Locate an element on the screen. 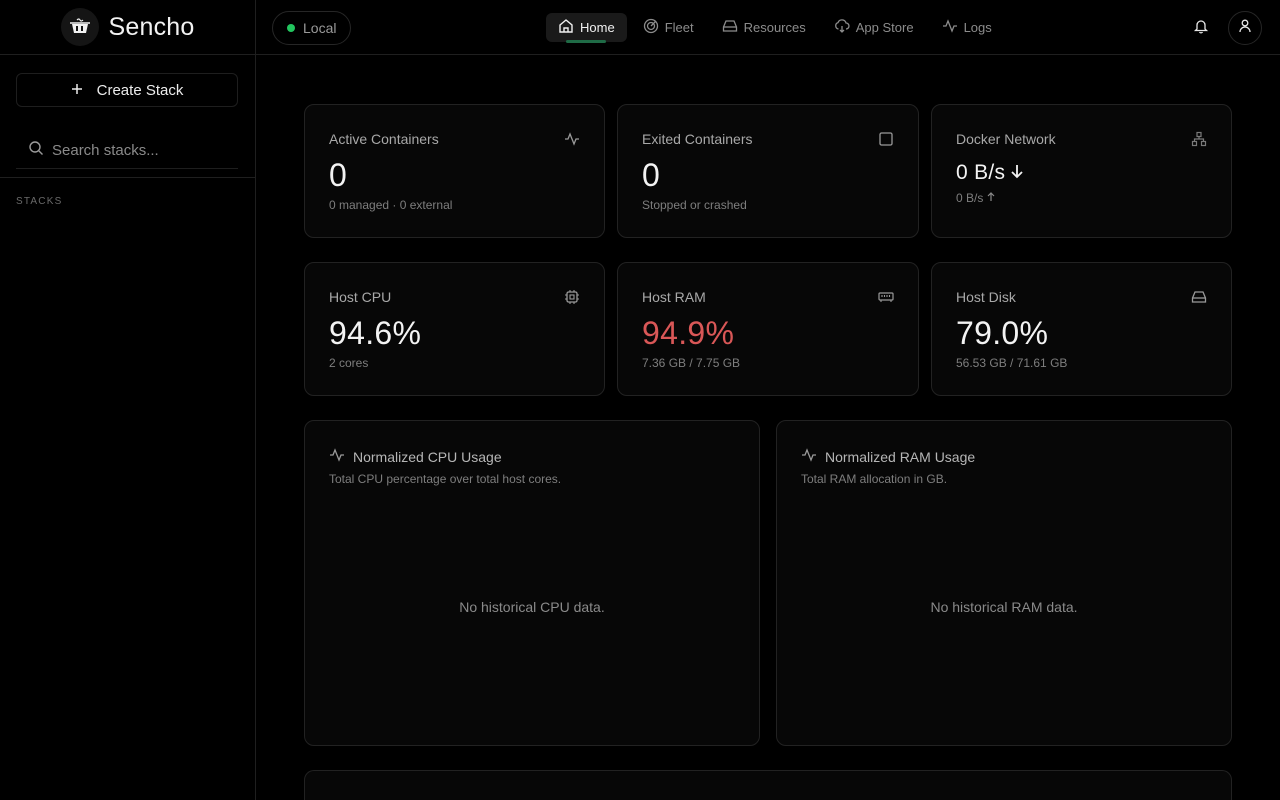 Image resolution: width=1280 pixels, height=800 pixels. stat-value: 94.9% is located at coordinates (688, 333).